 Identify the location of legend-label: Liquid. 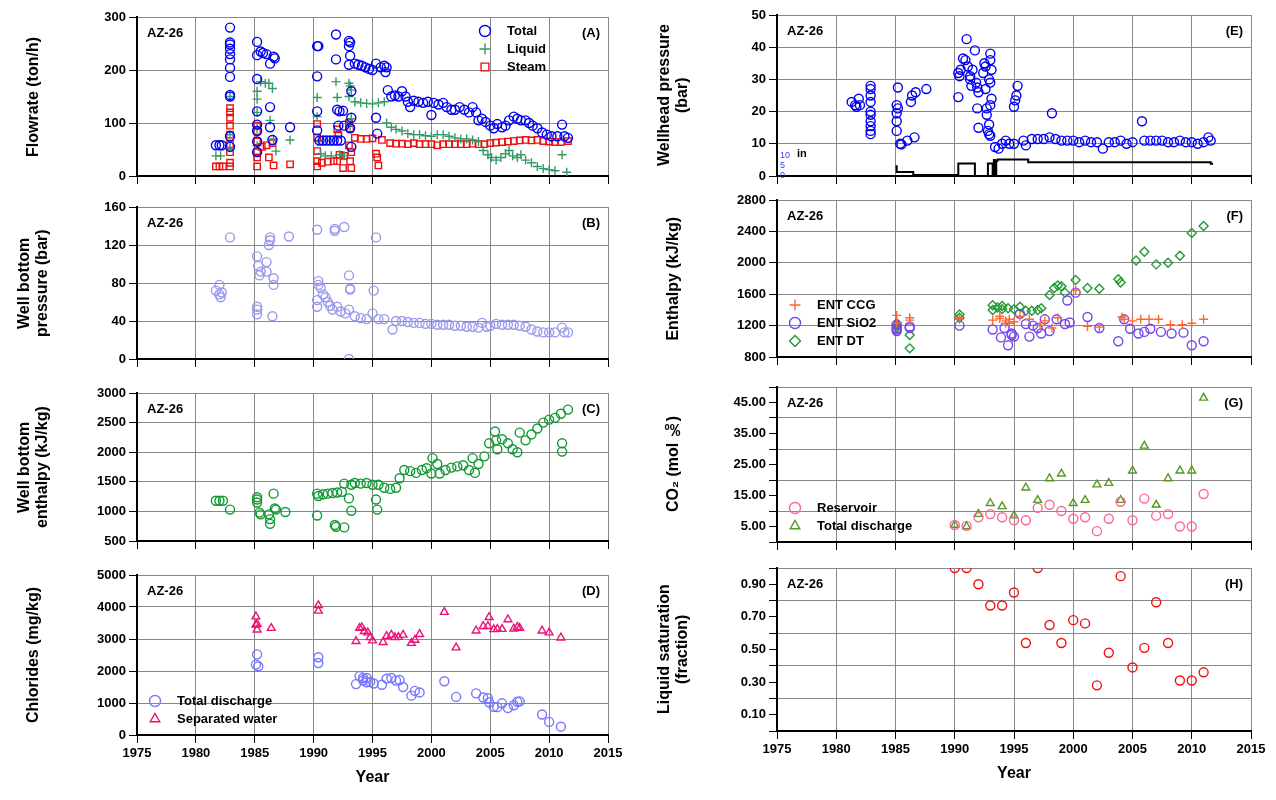
(526, 48).